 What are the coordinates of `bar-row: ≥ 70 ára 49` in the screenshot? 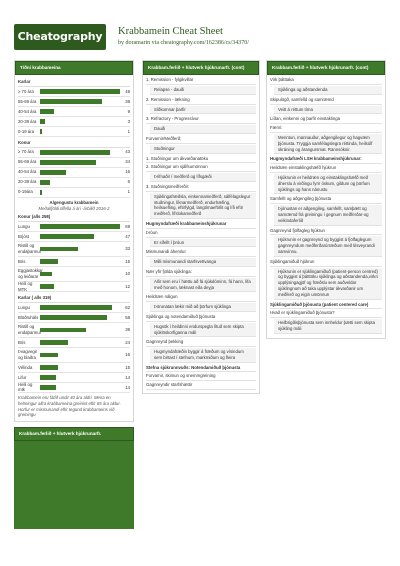 It's located at (74, 92).